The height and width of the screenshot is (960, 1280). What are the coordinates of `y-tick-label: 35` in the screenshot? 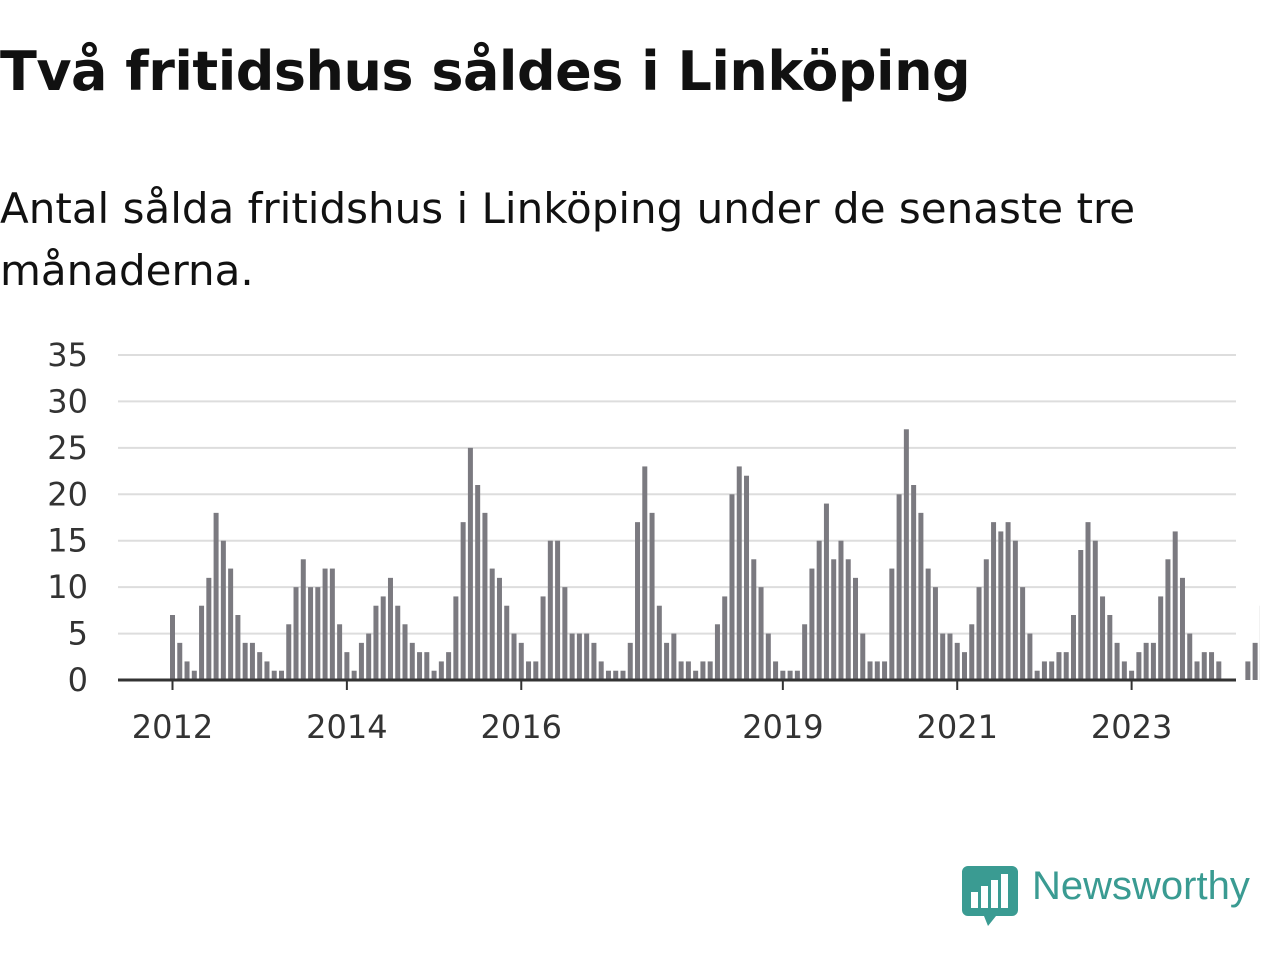 It's located at (67, 355).